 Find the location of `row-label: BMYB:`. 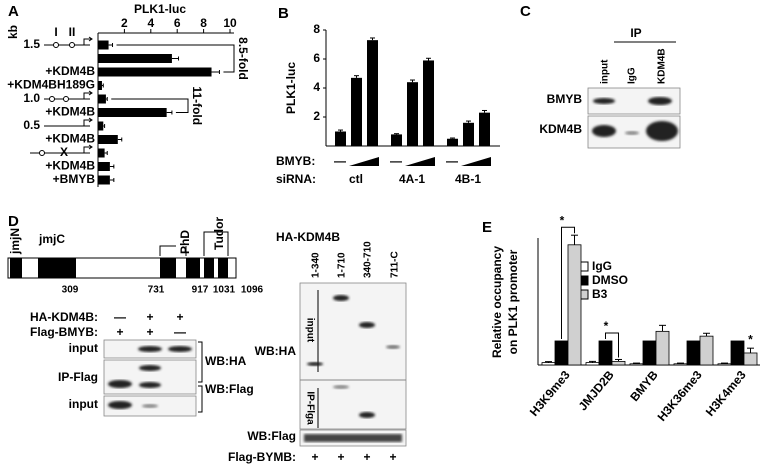

row-label: BMYB: is located at coordinates (295, 161).